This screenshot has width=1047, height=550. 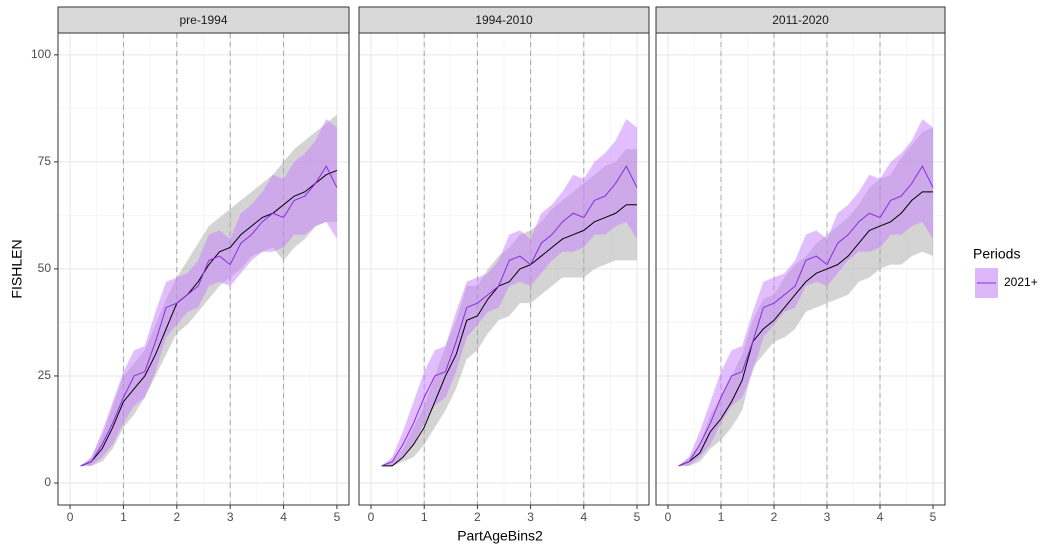 I want to click on strip-label: 1994-2010, so click(x=504, y=20).